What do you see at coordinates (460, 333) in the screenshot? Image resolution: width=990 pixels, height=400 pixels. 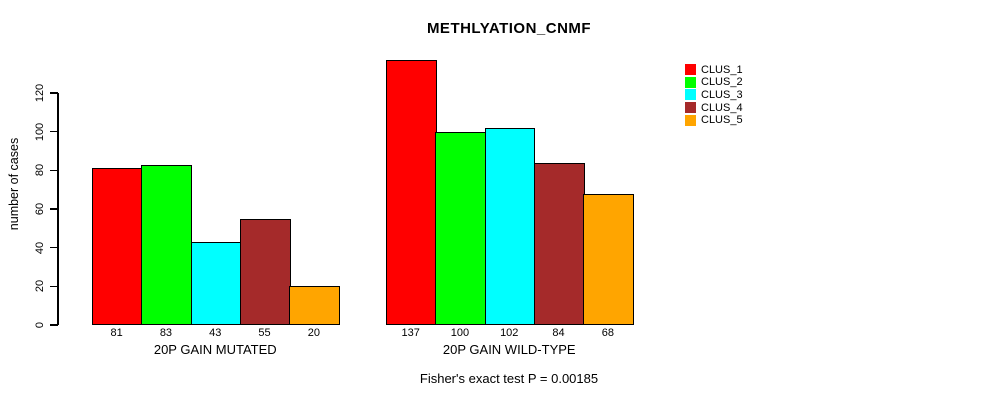 I see `bar-value-label: 100` at bounding box center [460, 333].